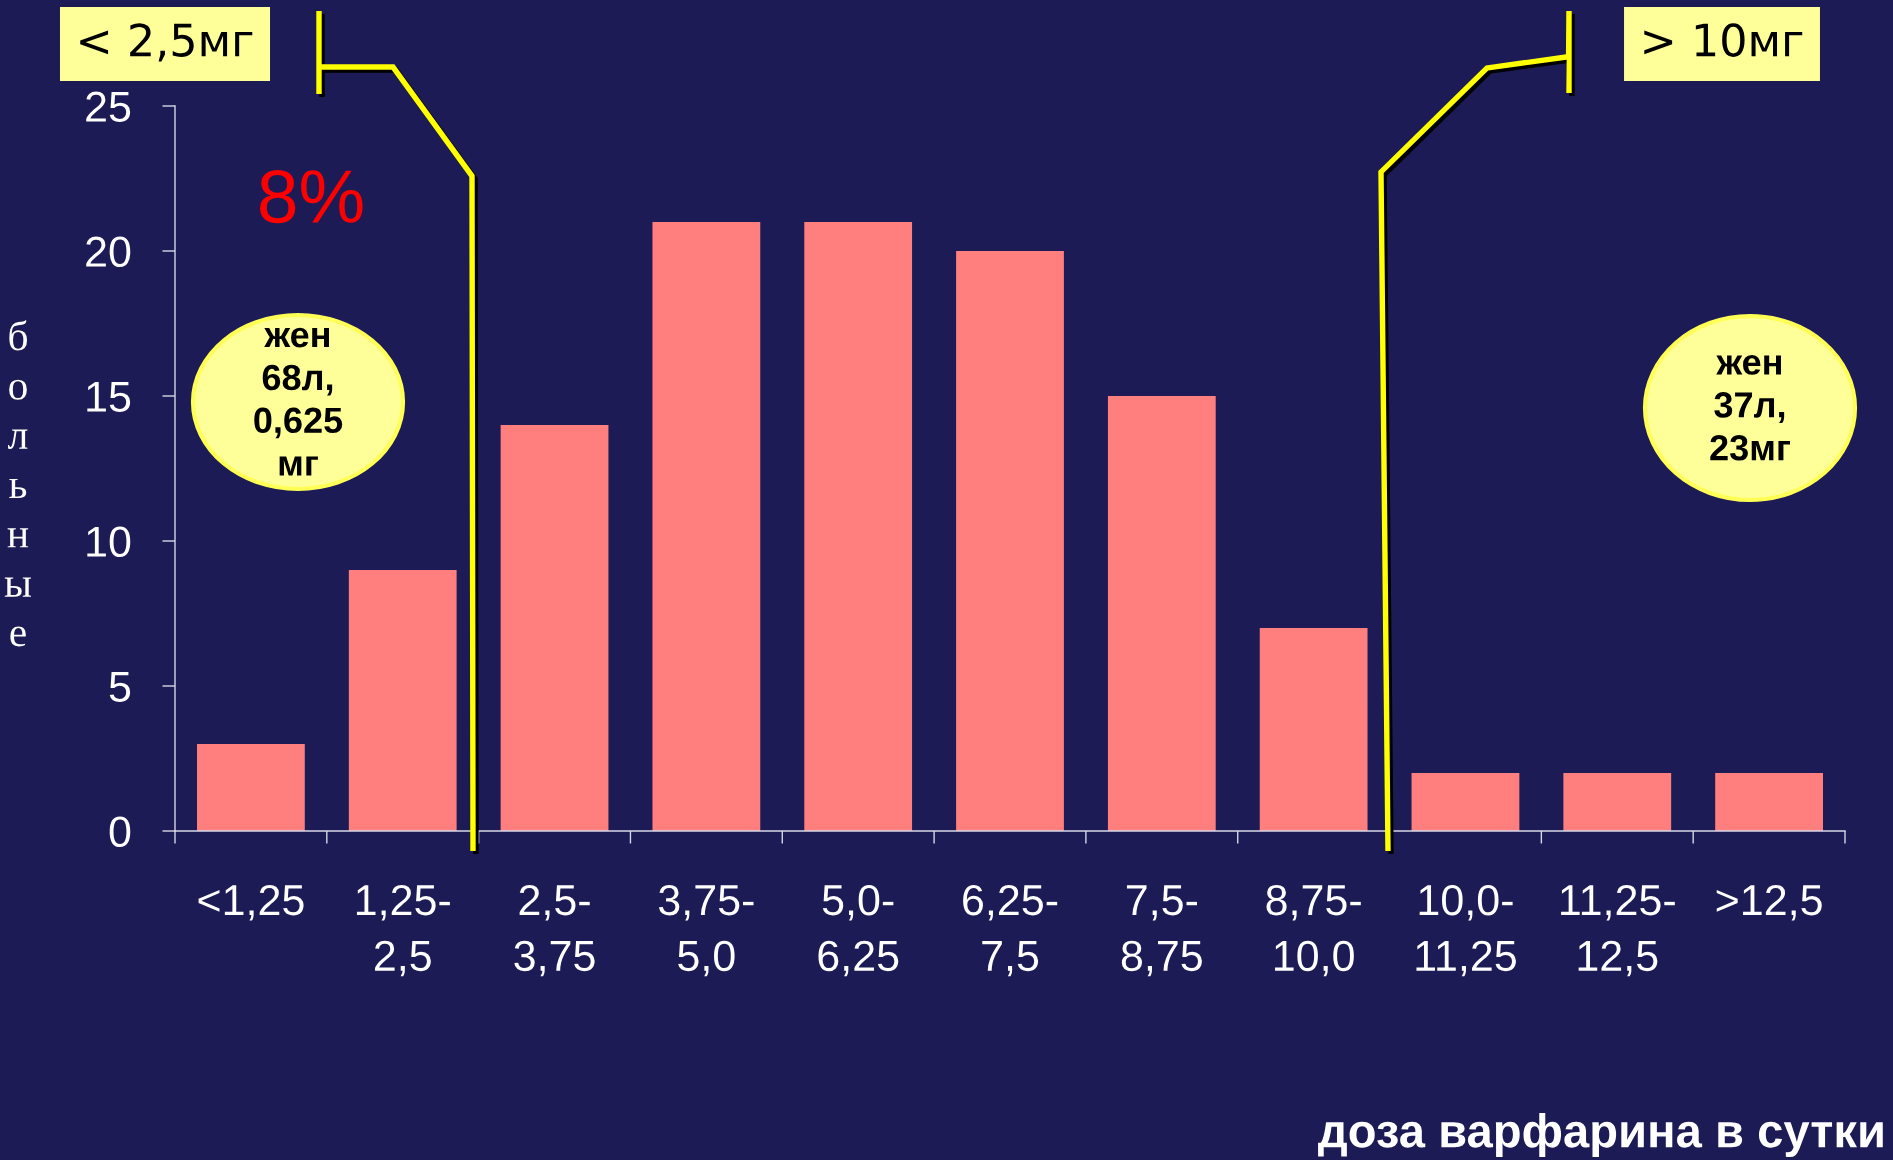  Describe the element at coordinates (1618, 930) in the screenshot. I see `x-tick-label: 11,25- 12,5` at that location.